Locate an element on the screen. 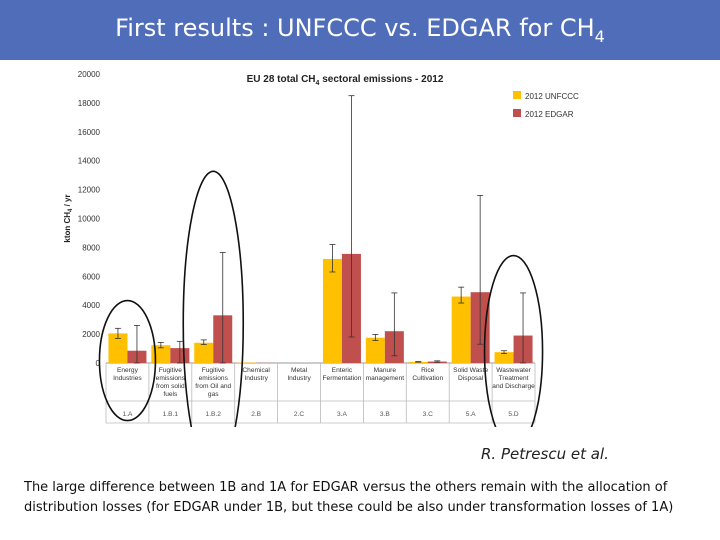 This screenshot has width=720, height=540. author-citation: R. Petrescu et al. is located at coordinates (545, 454).